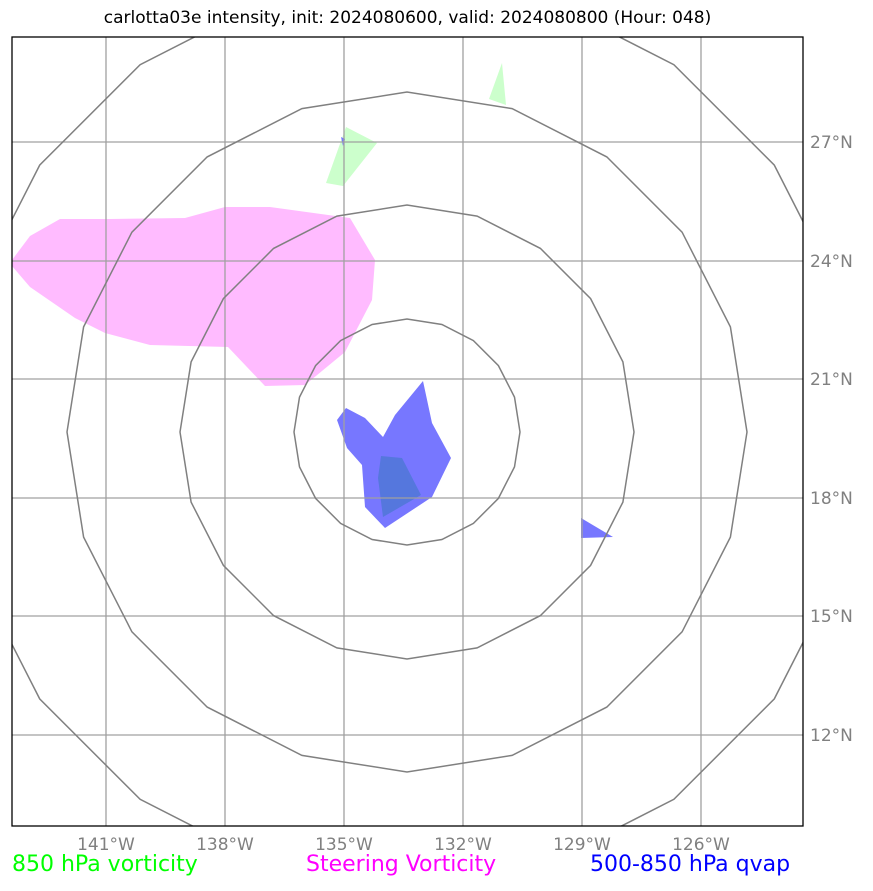  Describe the element at coordinates (831, 380) in the screenshot. I see `lat-tick-label: 21°N` at that location.